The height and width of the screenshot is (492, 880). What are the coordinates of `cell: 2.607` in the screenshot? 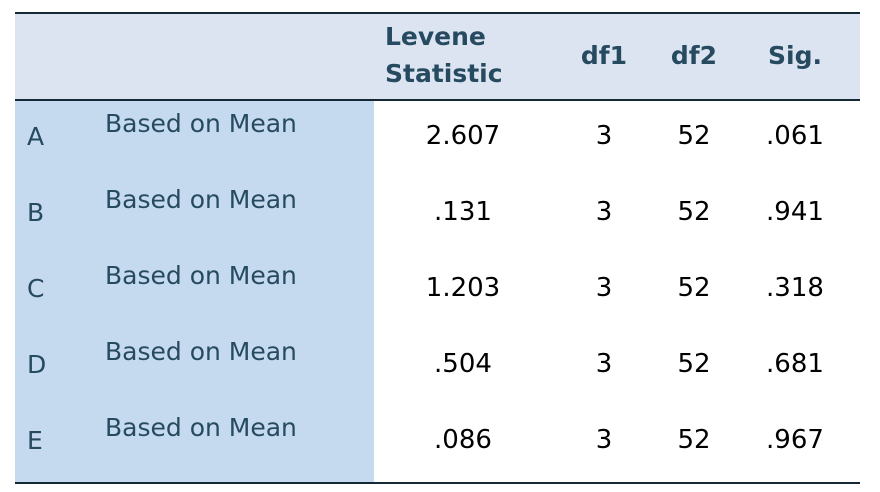 It's located at (463, 136).